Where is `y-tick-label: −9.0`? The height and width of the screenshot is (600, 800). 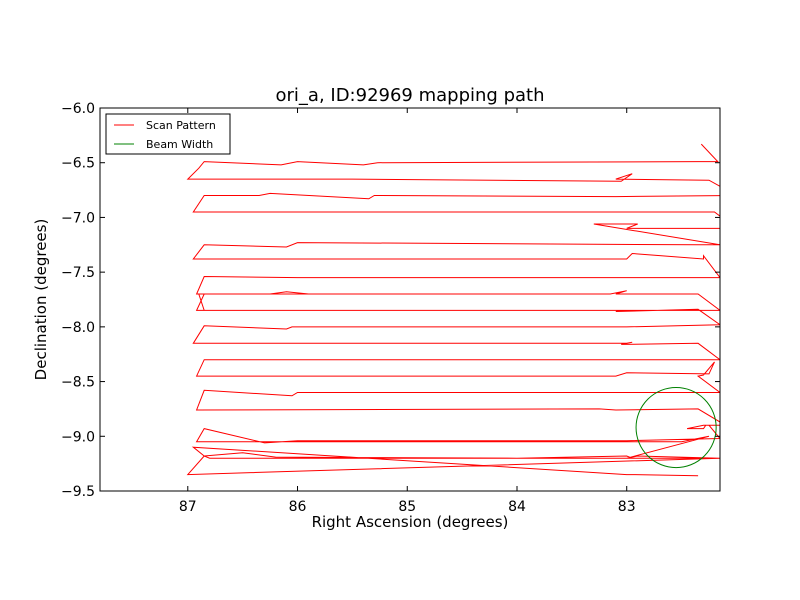 y-tick-label: −9.0 is located at coordinates (78, 437).